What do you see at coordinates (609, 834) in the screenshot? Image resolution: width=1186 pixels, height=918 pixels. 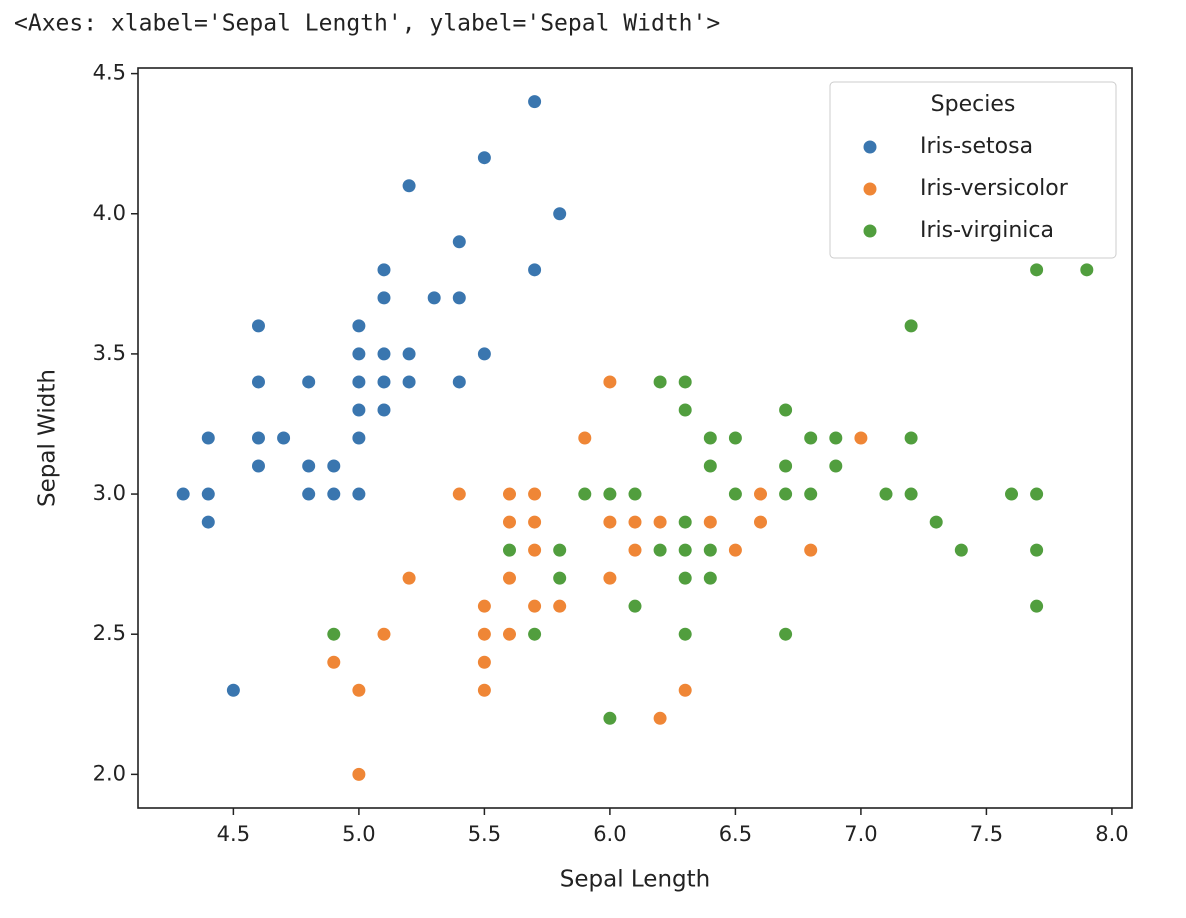 I see `x-tick-label: 6.0` at bounding box center [609, 834].